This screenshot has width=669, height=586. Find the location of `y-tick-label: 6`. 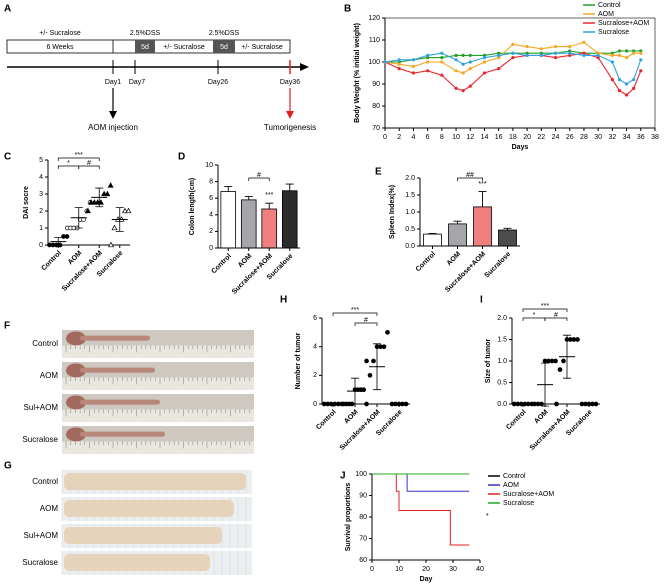

y-tick-label: 6 is located at coordinates (315, 318).